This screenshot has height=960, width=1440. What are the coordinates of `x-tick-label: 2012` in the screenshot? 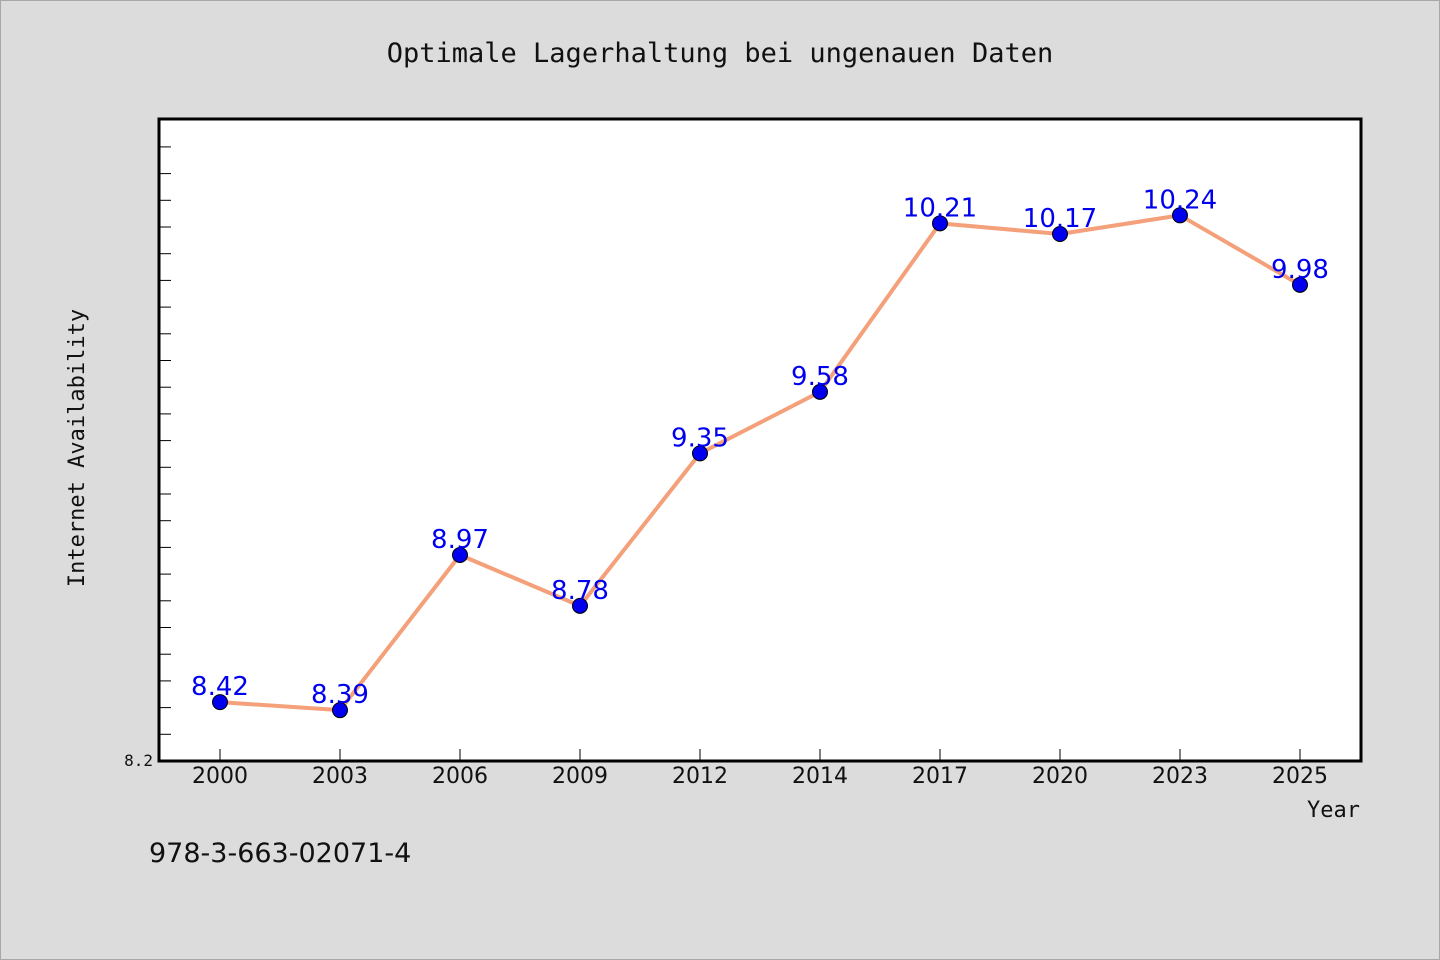 It's located at (700, 776).